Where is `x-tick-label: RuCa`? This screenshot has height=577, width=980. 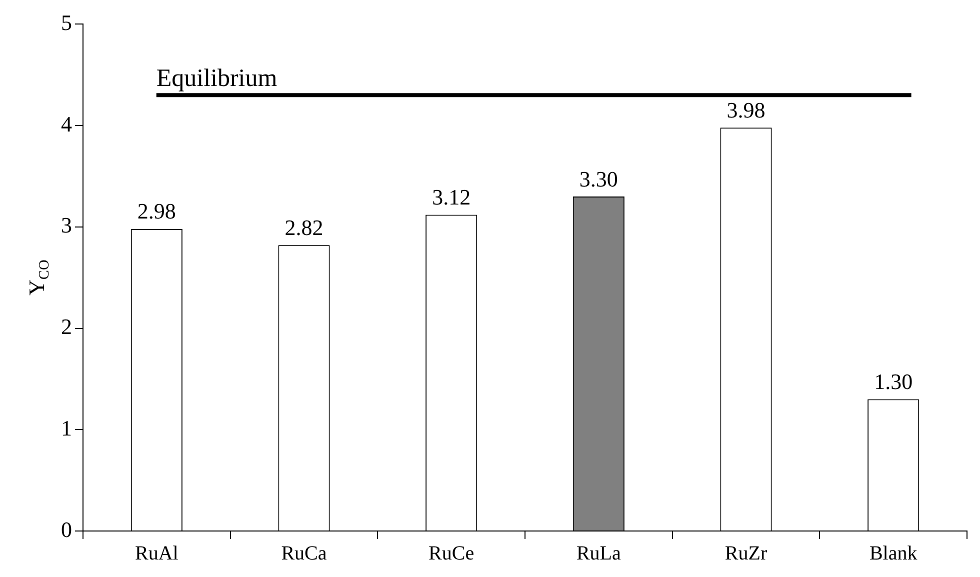
x-tick-label: RuCa is located at coordinates (304, 553).